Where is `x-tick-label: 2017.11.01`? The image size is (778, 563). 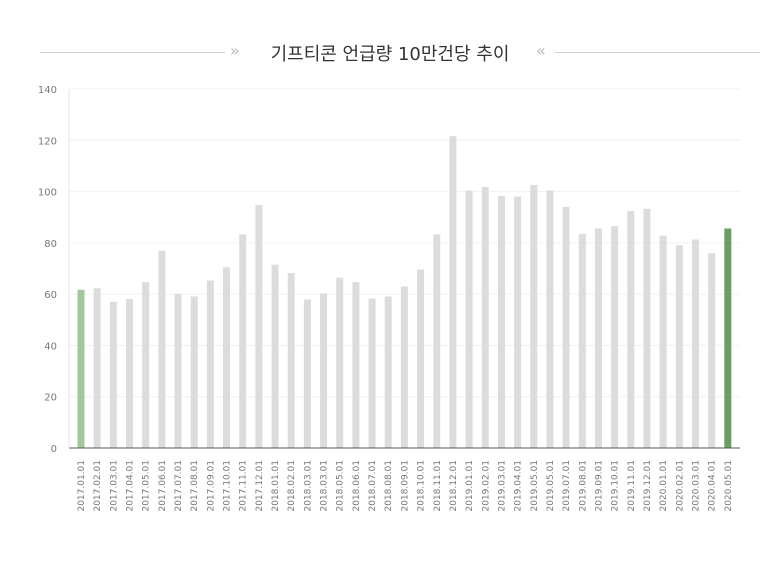
x-tick-label: 2017.11.01 is located at coordinates (244, 486).